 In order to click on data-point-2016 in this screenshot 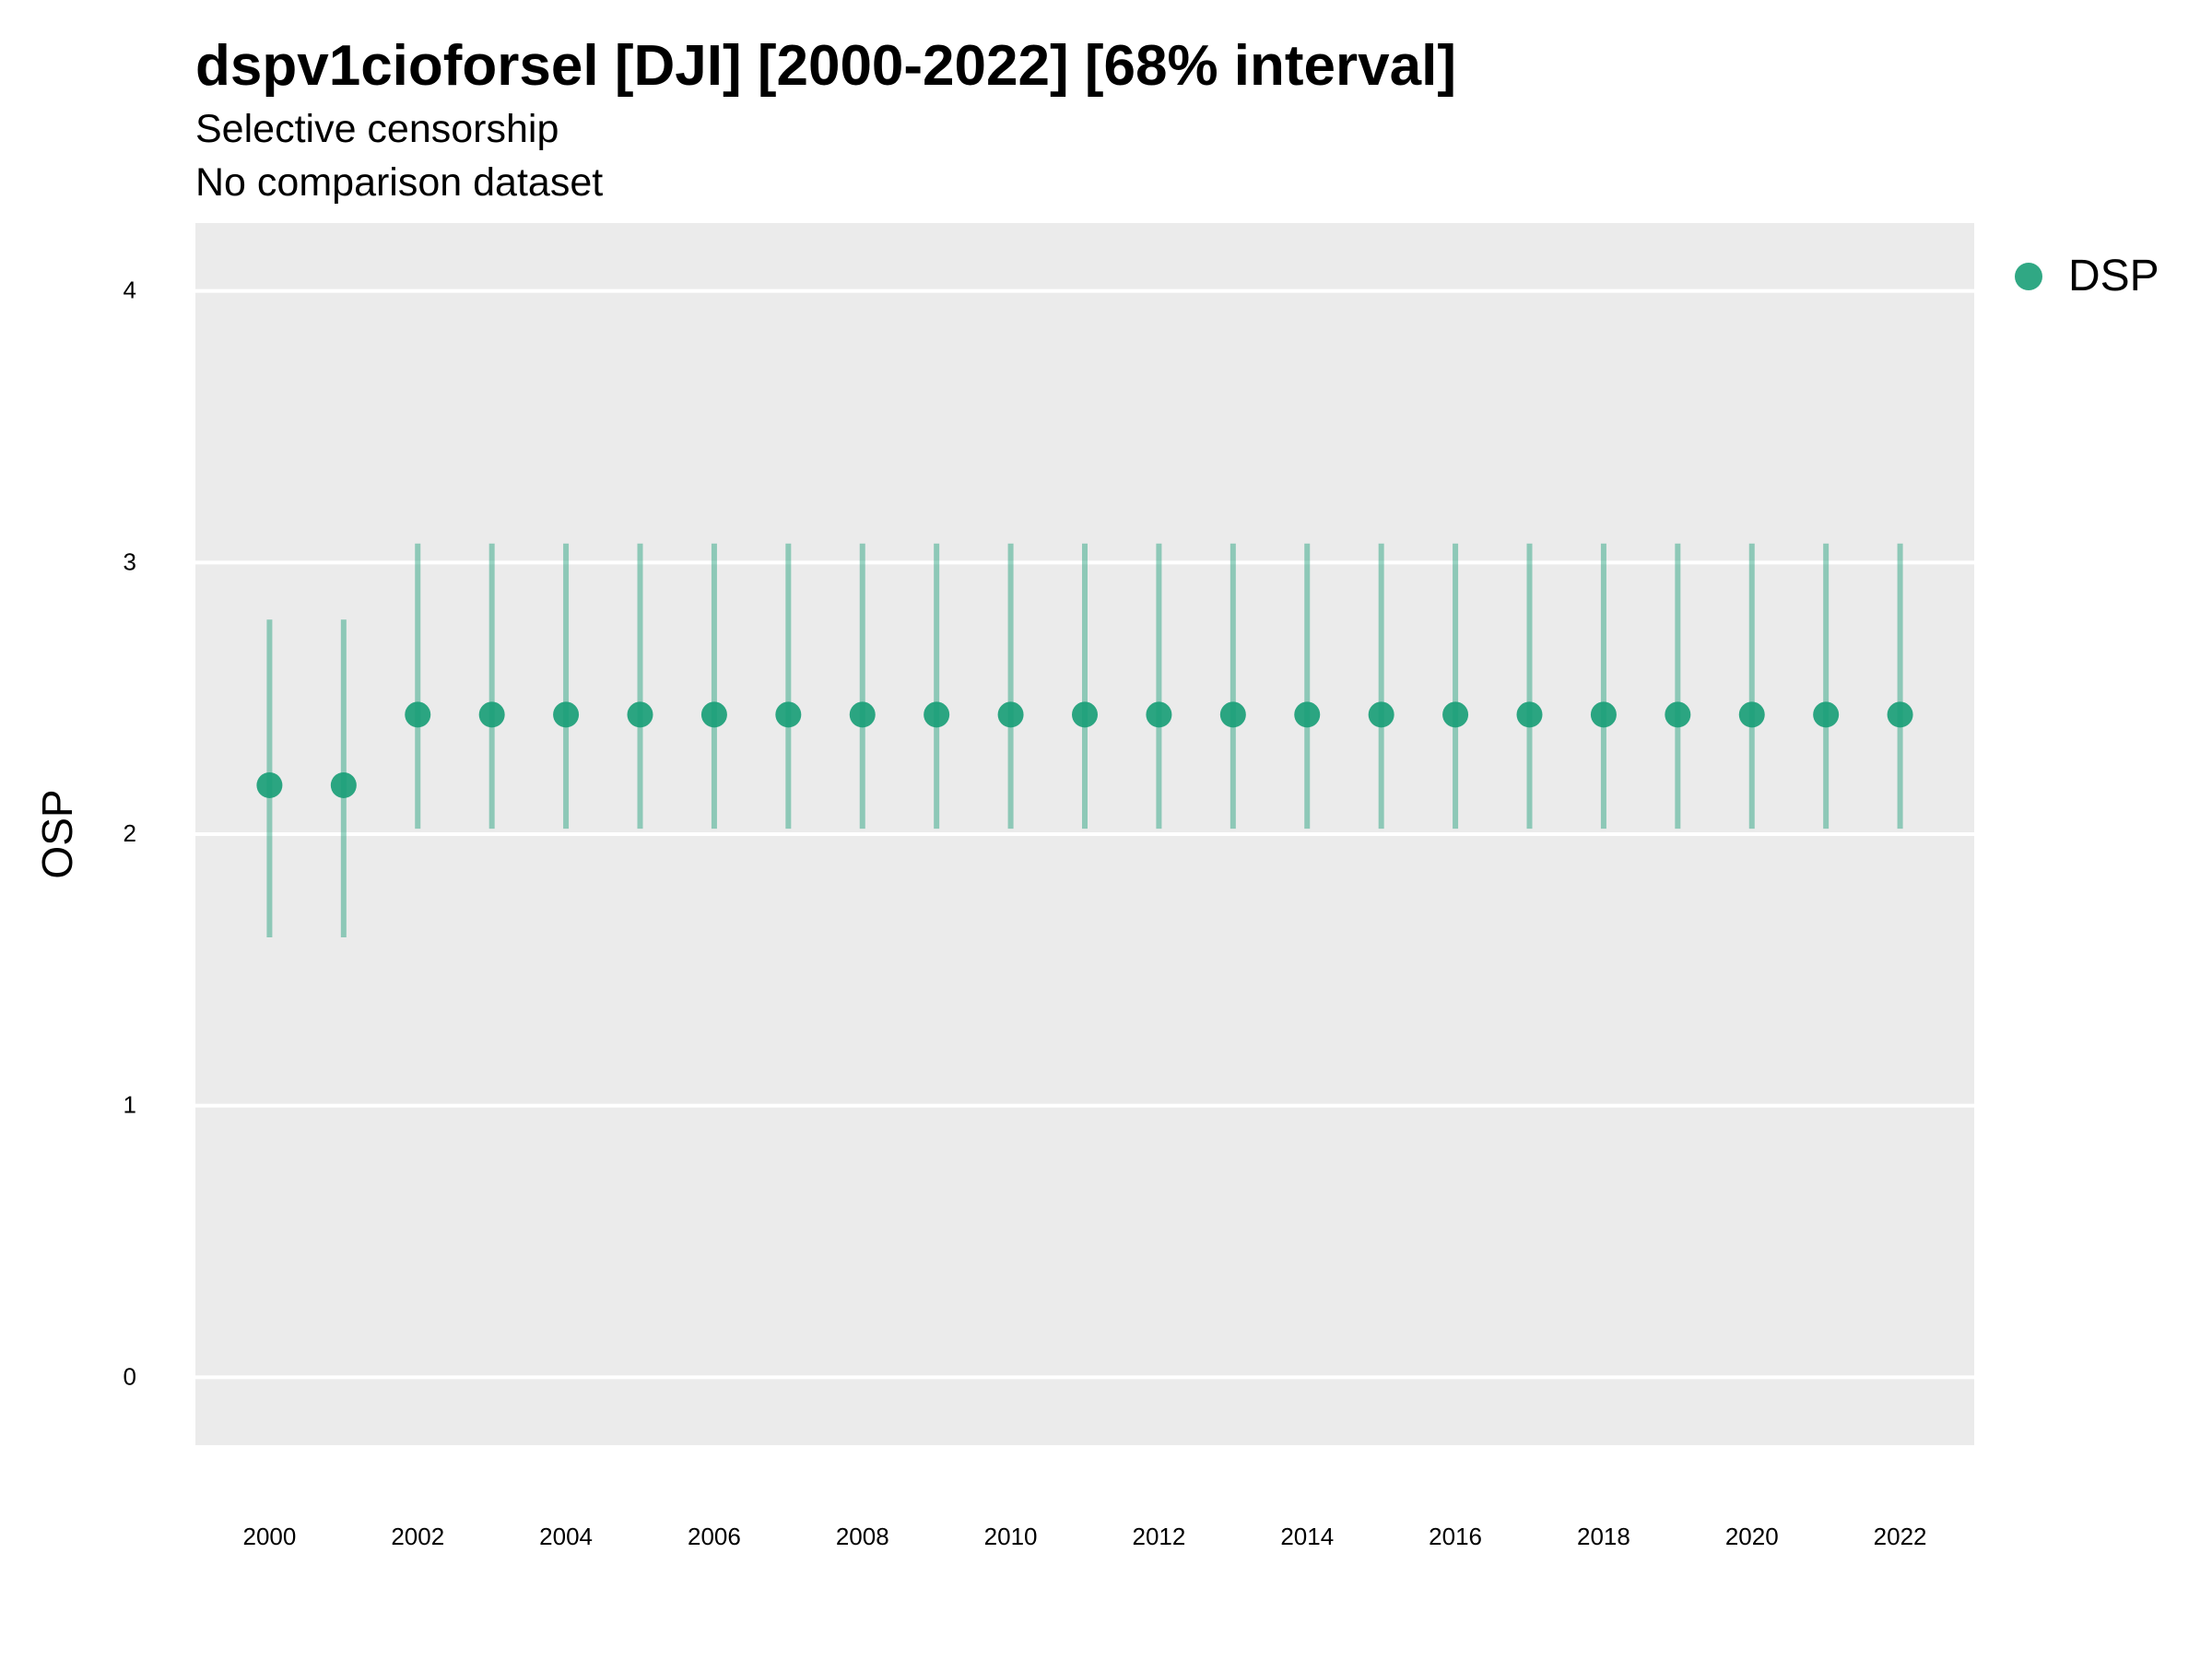, I will do `click(1455, 714)`.